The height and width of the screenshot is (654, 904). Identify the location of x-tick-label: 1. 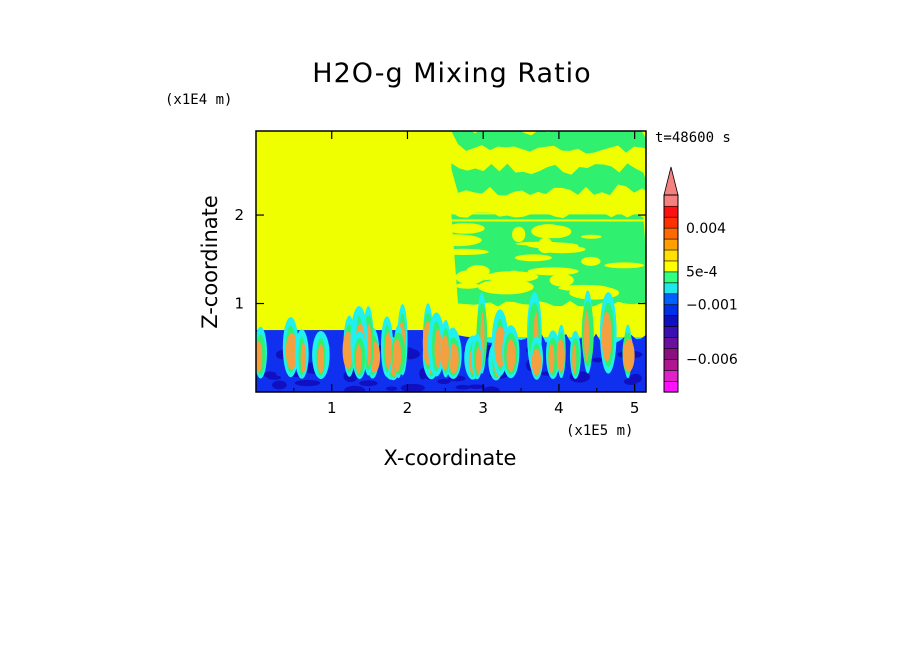
(332, 408).